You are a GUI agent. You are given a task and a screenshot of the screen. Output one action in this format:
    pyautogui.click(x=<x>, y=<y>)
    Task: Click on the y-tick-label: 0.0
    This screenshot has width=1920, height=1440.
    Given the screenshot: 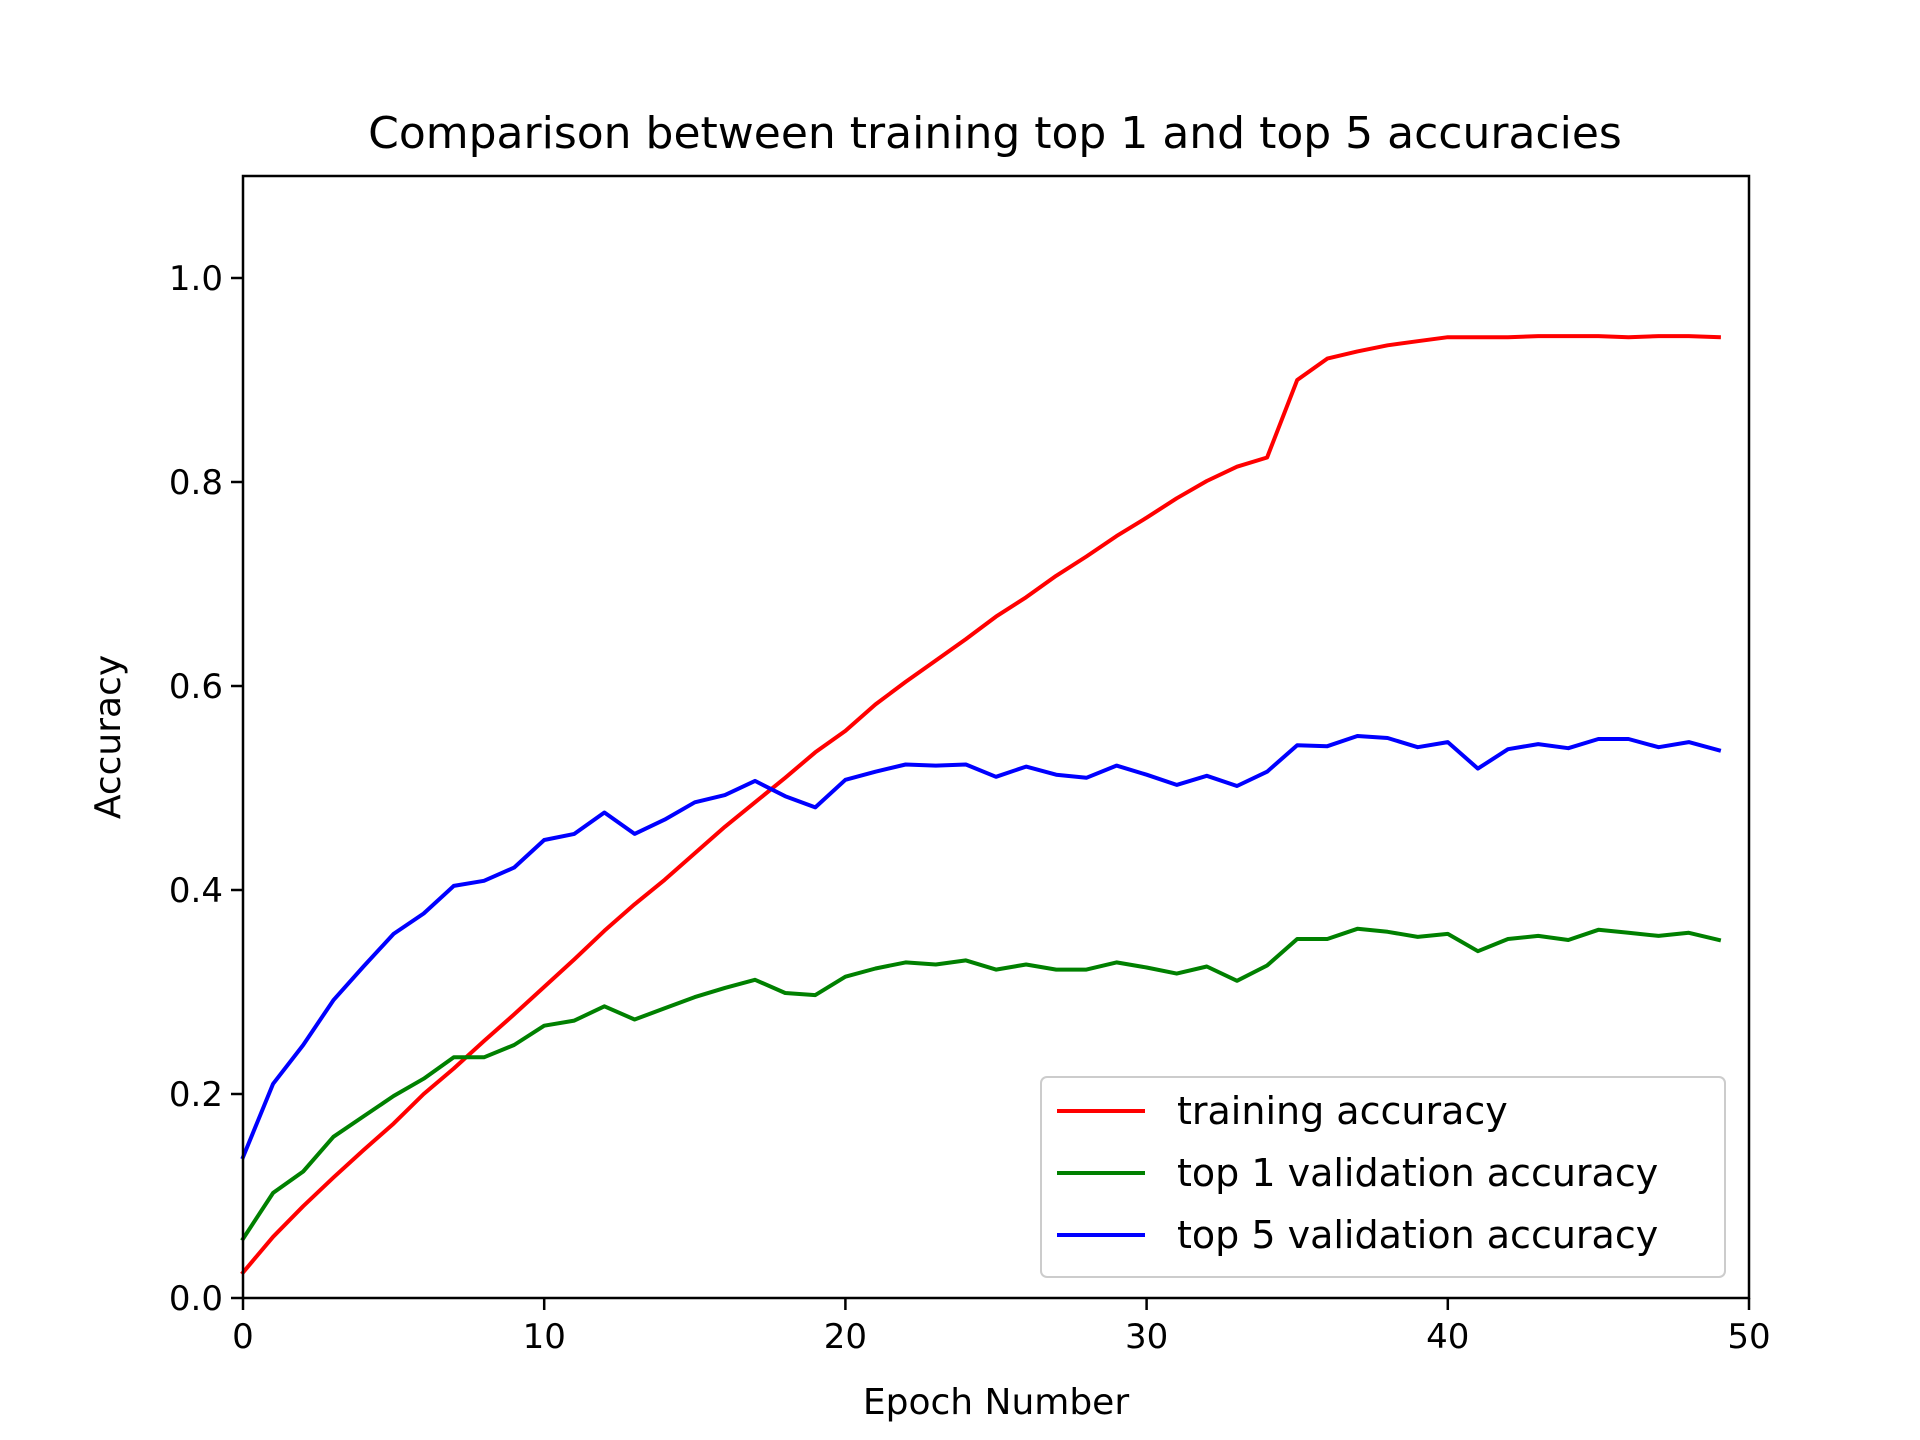 What is the action you would take?
    pyautogui.click(x=196, y=1299)
    